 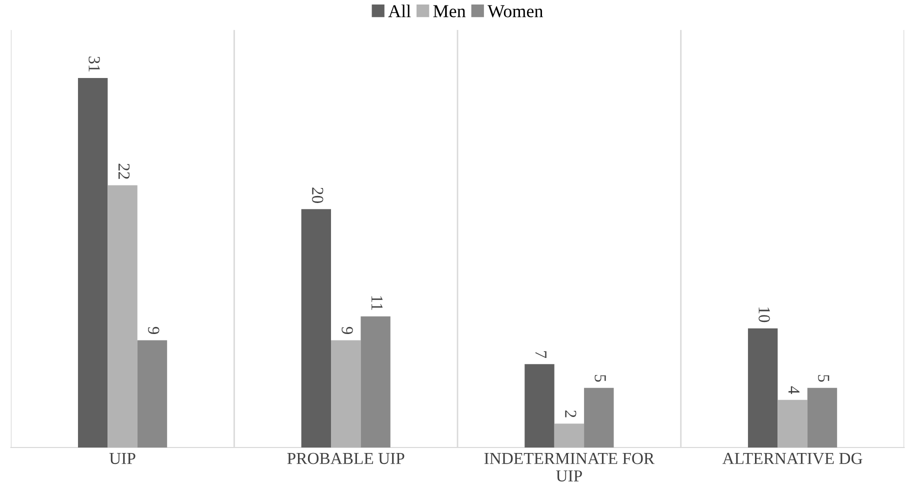 What do you see at coordinates (515, 11) in the screenshot?
I see `legend-label: Women` at bounding box center [515, 11].